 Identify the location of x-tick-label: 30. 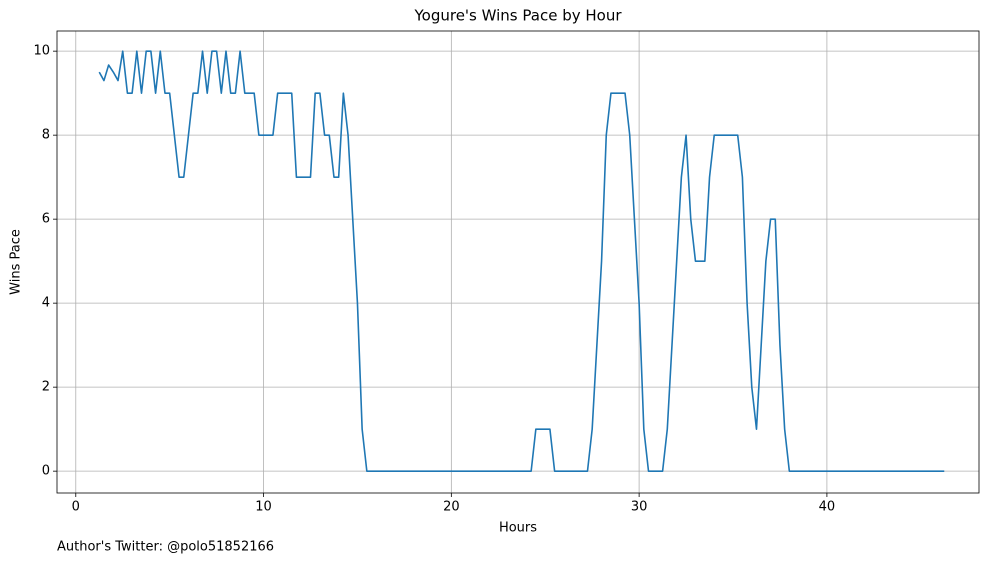
(639, 507).